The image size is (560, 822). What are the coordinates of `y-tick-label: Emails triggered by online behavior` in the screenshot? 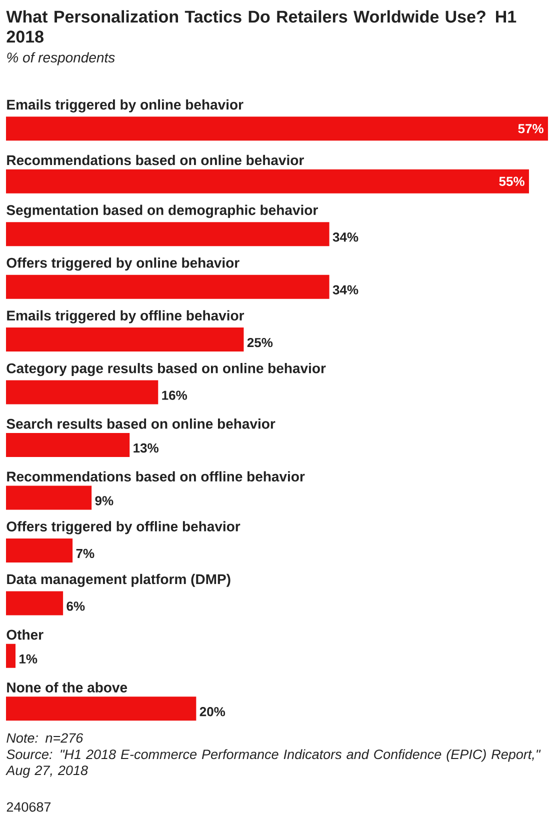 It's located at (125, 105).